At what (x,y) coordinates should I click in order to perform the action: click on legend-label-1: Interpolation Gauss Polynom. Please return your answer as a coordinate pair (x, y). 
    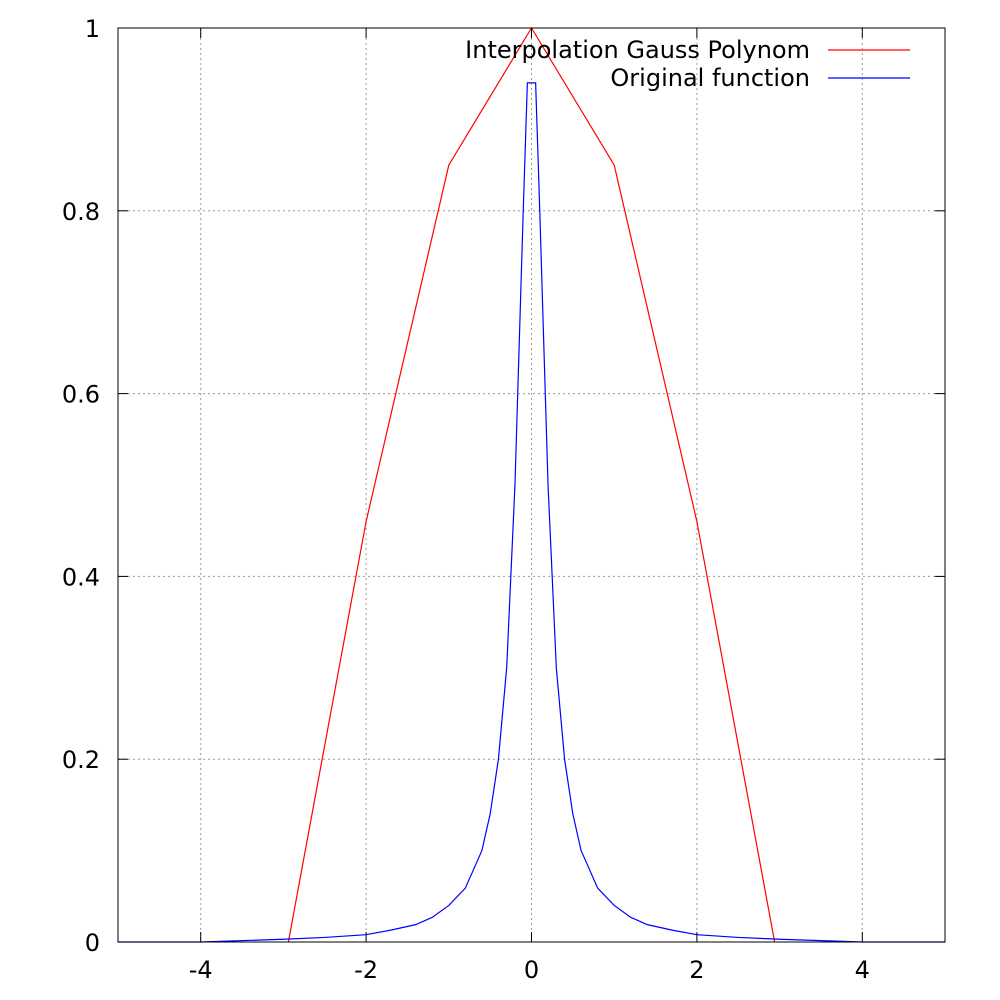
    Looking at the image, I should click on (637, 50).